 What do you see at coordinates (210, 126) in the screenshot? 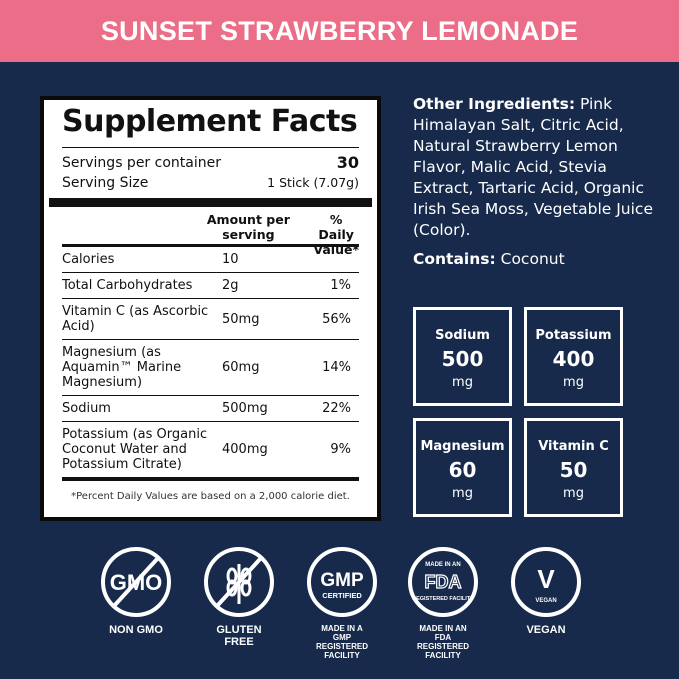
I see `facts-title: Supplement Facts` at bounding box center [210, 126].